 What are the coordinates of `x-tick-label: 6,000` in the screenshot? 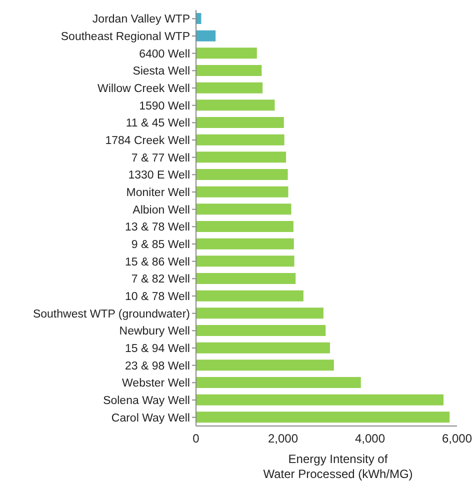 It's located at (457, 439).